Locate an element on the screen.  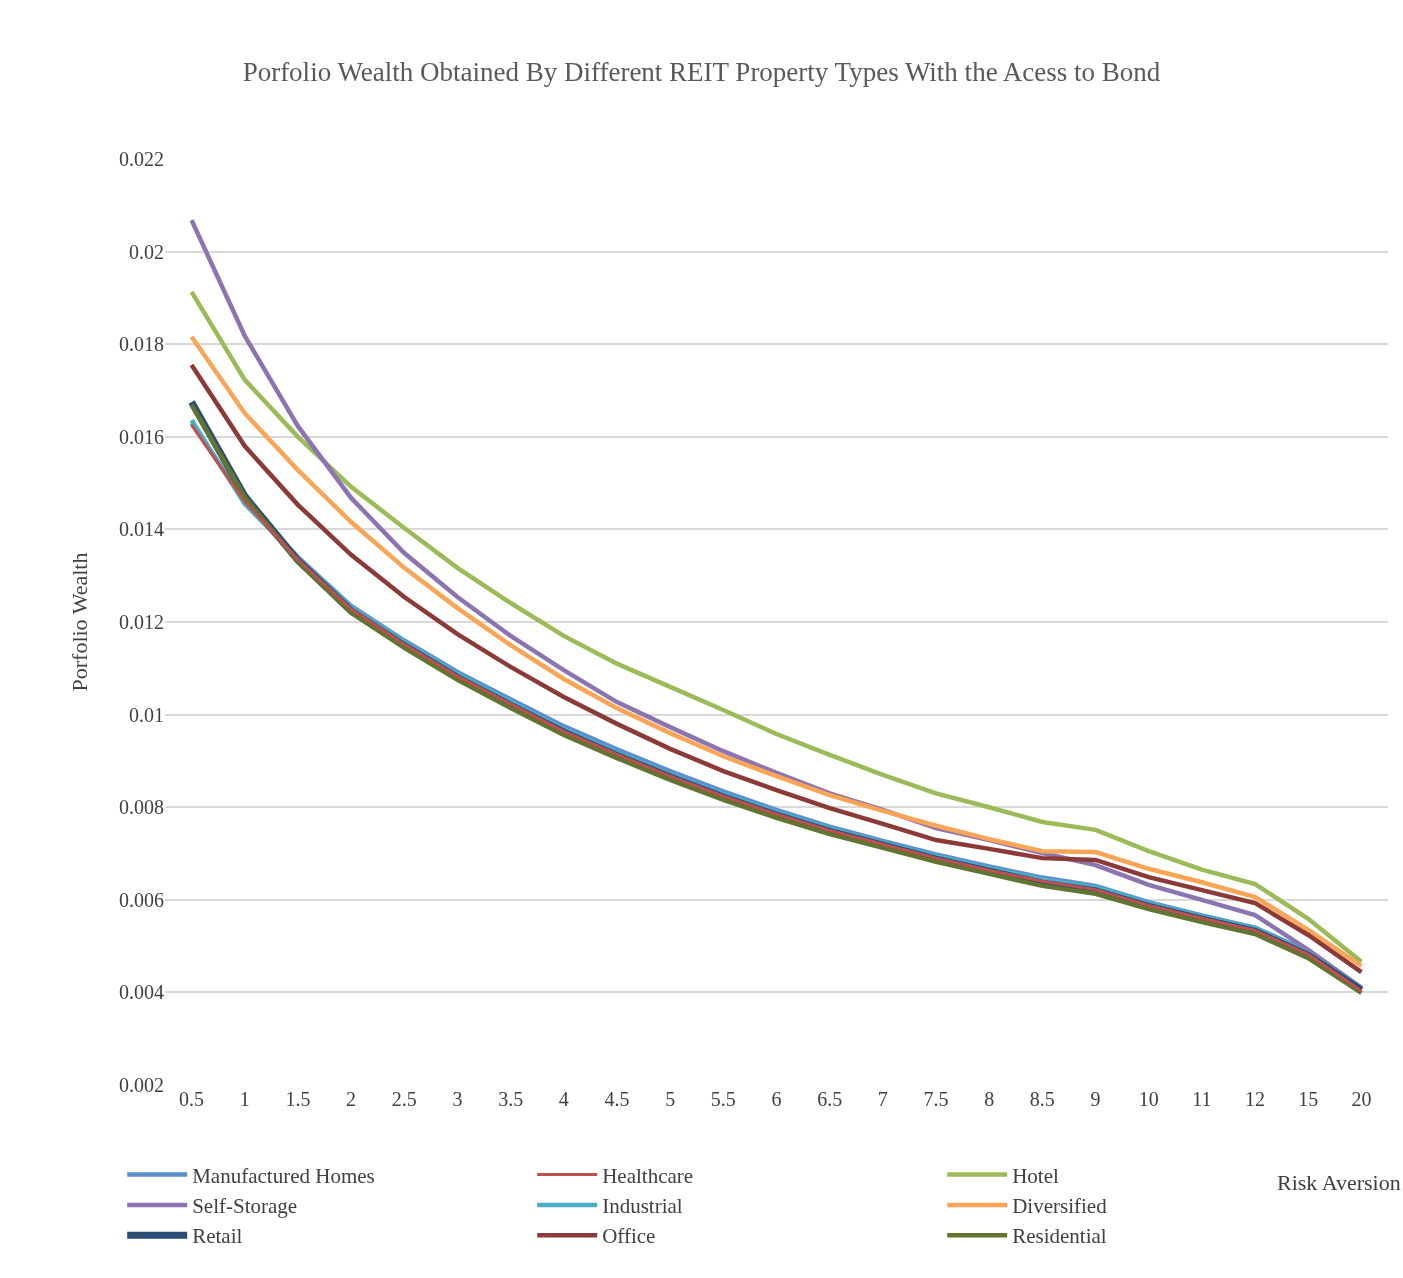
x-tick-label: 6.5 is located at coordinates (830, 1099).